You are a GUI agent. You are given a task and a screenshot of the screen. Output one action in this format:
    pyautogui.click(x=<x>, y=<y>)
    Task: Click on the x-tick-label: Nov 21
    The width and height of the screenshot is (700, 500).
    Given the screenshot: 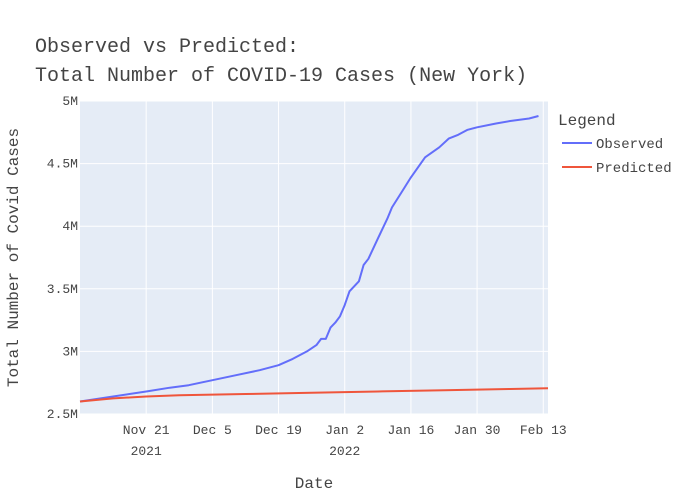 What is the action you would take?
    pyautogui.click(x=146, y=430)
    